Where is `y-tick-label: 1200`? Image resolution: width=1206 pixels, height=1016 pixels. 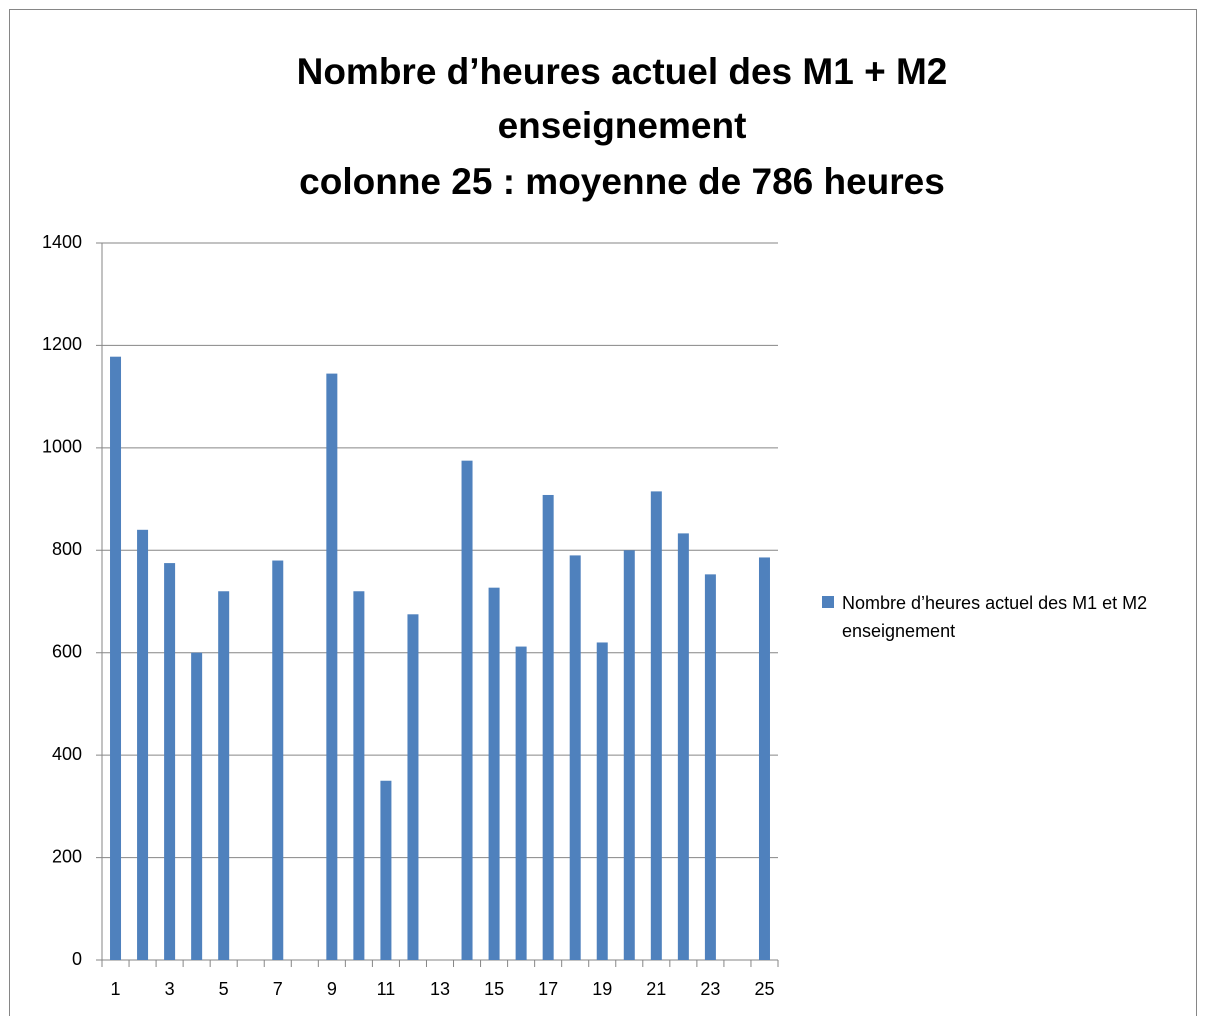 y-tick-label: 1200 is located at coordinates (62, 344).